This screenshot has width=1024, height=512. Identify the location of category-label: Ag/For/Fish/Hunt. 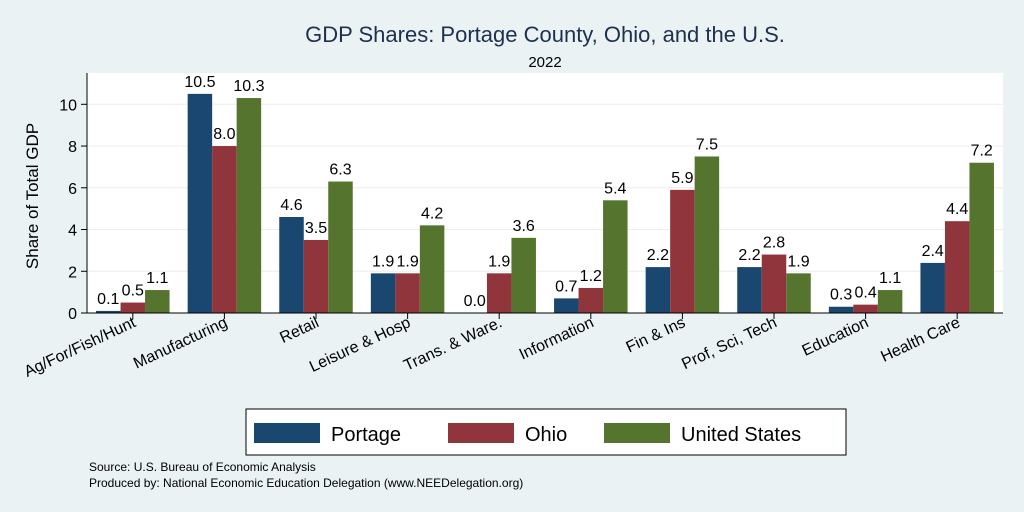
(80, 347).